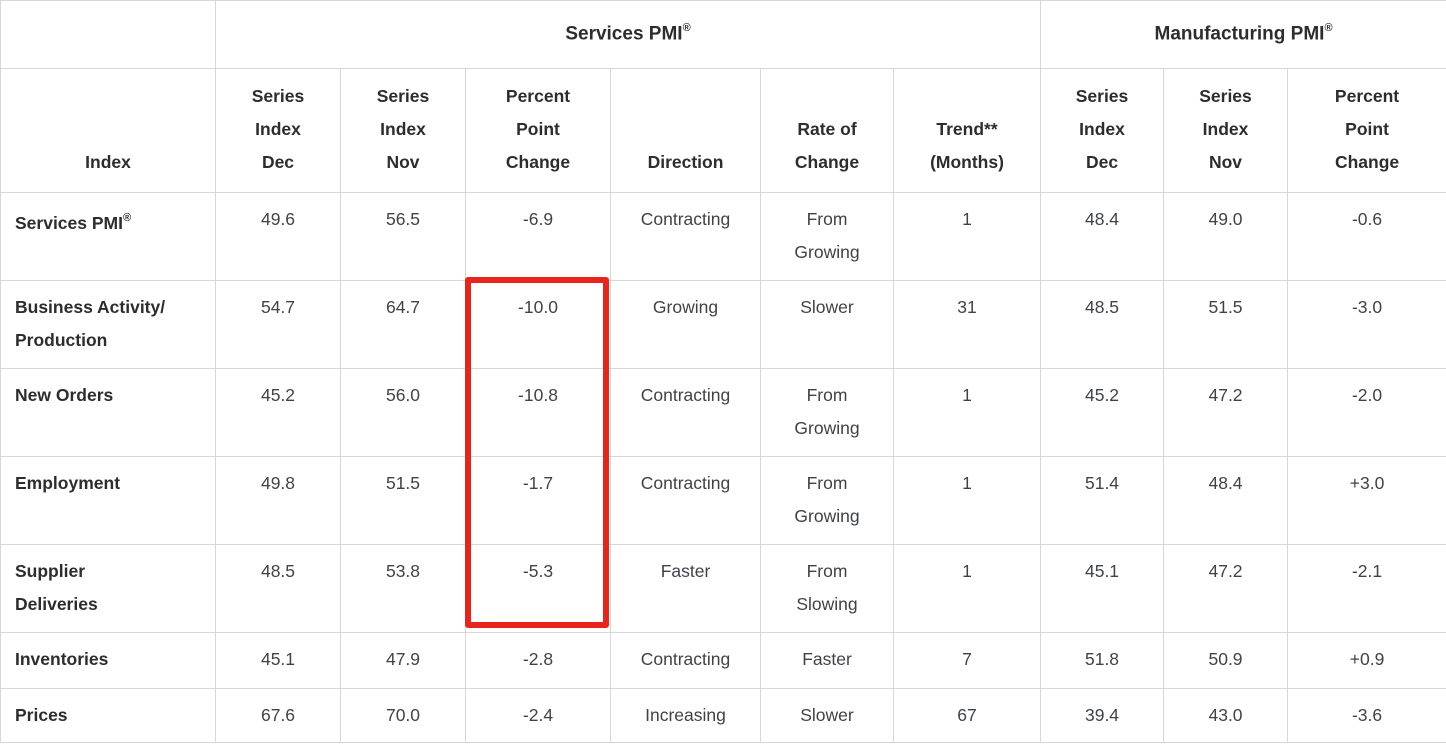 The height and width of the screenshot is (749, 1446). I want to click on group-header-row: Services PMI® Manufacturing PMI®, so click(723, 34).